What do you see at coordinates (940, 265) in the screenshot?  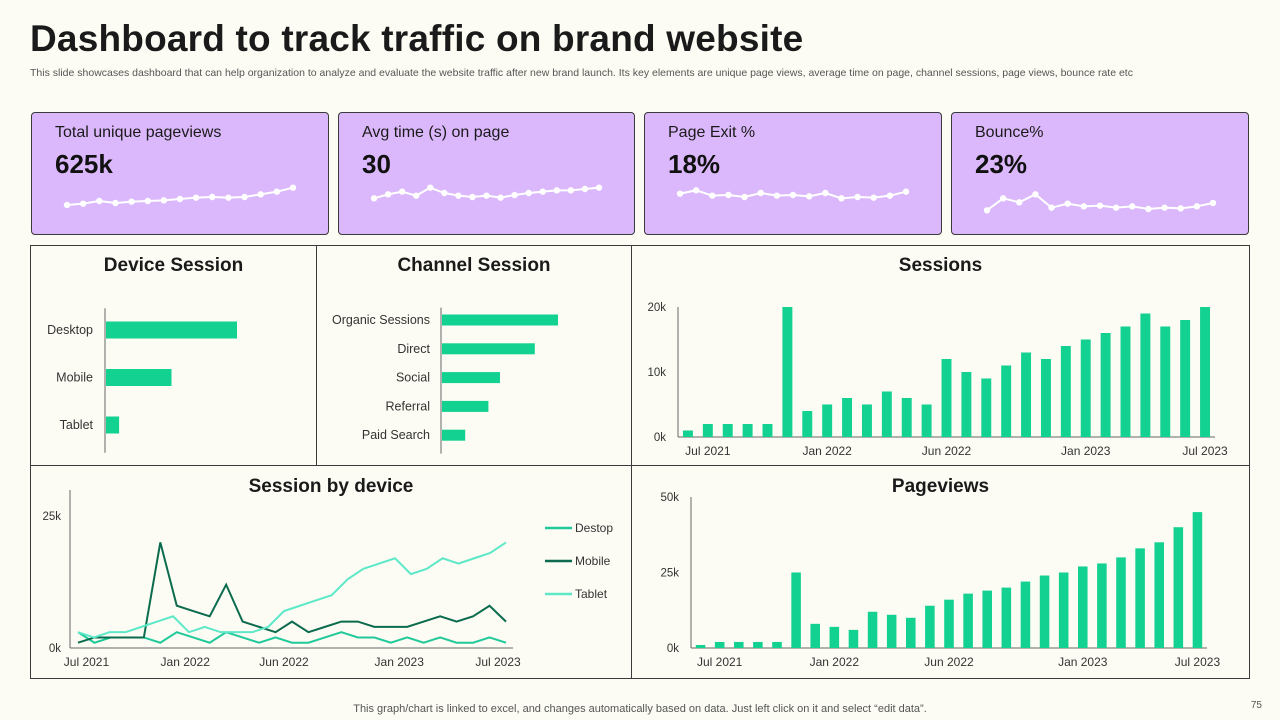 I see `sessions-title: Sessions` at bounding box center [940, 265].